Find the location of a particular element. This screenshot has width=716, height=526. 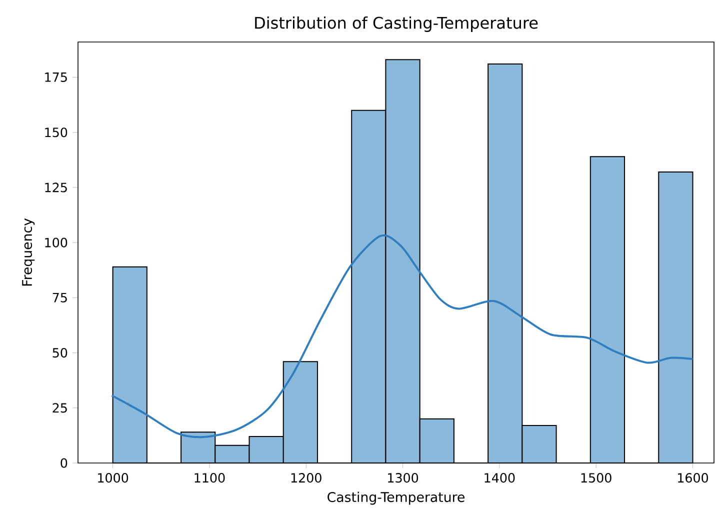

chart-title: Distribution of Casting-Temperature is located at coordinates (396, 24).